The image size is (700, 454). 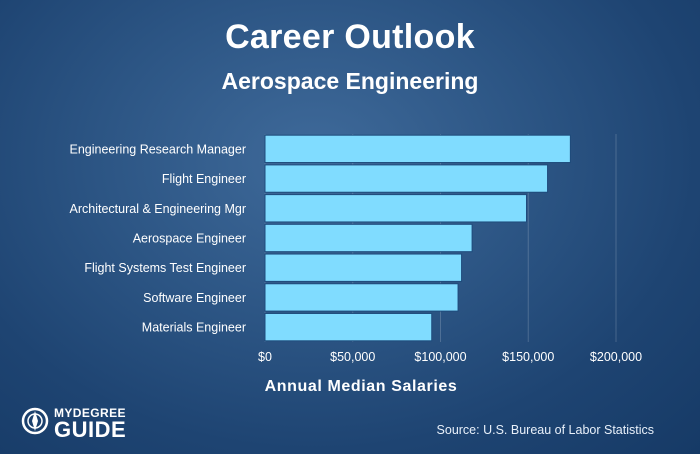 I want to click on chart-subtitle: Aerospace Engineering, so click(x=350, y=81).